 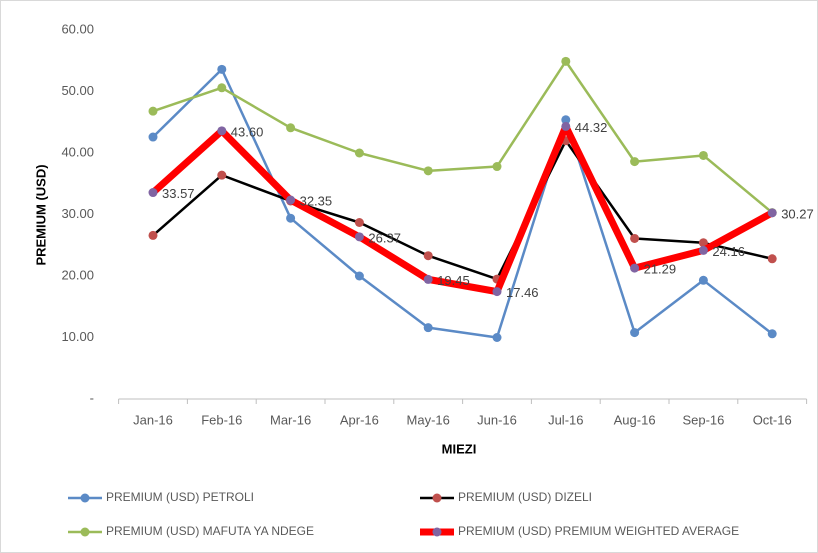 I want to click on value-label: 17.46, so click(x=522, y=292).